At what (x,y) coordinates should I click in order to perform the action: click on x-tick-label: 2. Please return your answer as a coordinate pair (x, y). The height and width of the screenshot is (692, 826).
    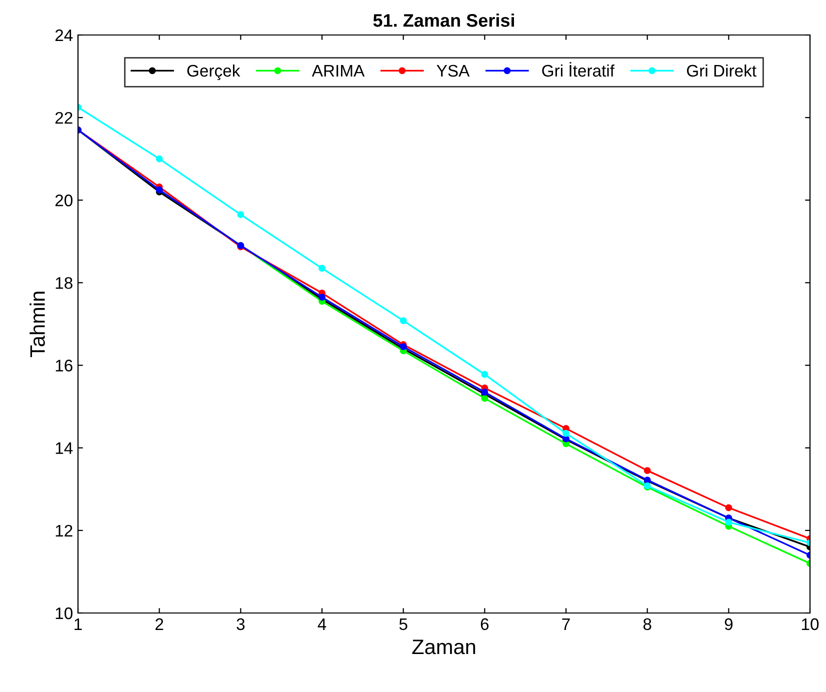
    Looking at the image, I should click on (160, 624).